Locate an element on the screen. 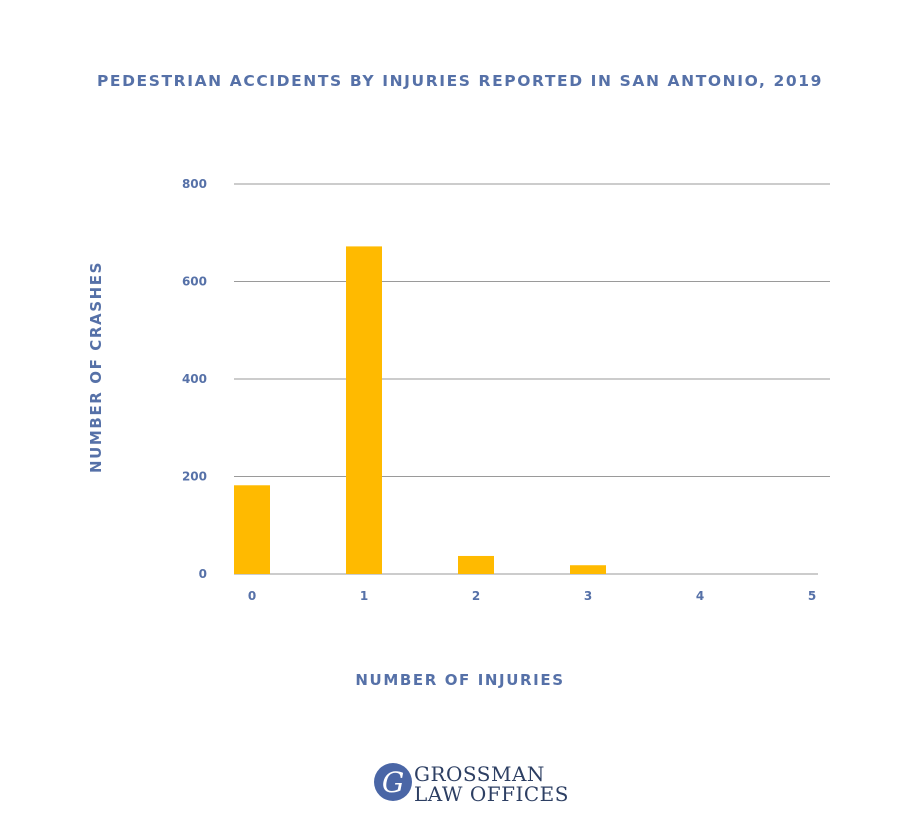 The height and width of the screenshot is (836, 920). logo-letter: G is located at coordinates (393, 782).